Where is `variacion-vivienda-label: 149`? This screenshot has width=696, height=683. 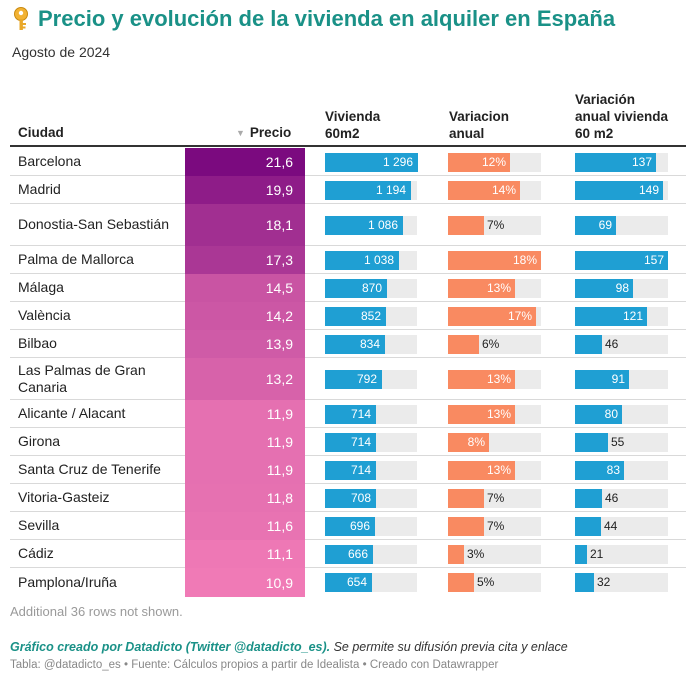 variacion-vivienda-label: 149 is located at coordinates (648, 189).